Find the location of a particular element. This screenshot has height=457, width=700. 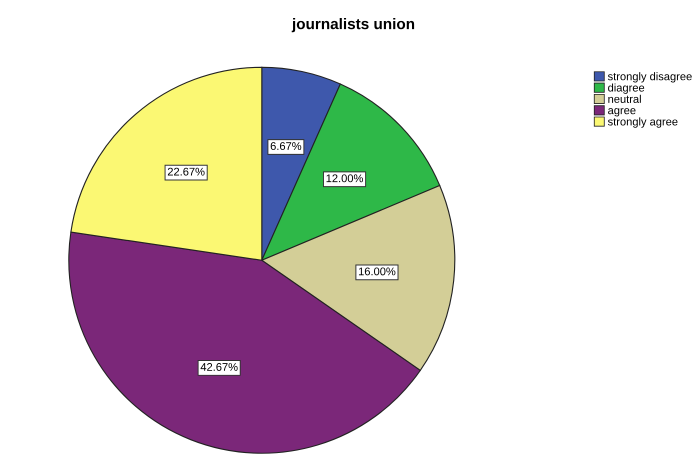

legend-label: neutral is located at coordinates (624, 98).